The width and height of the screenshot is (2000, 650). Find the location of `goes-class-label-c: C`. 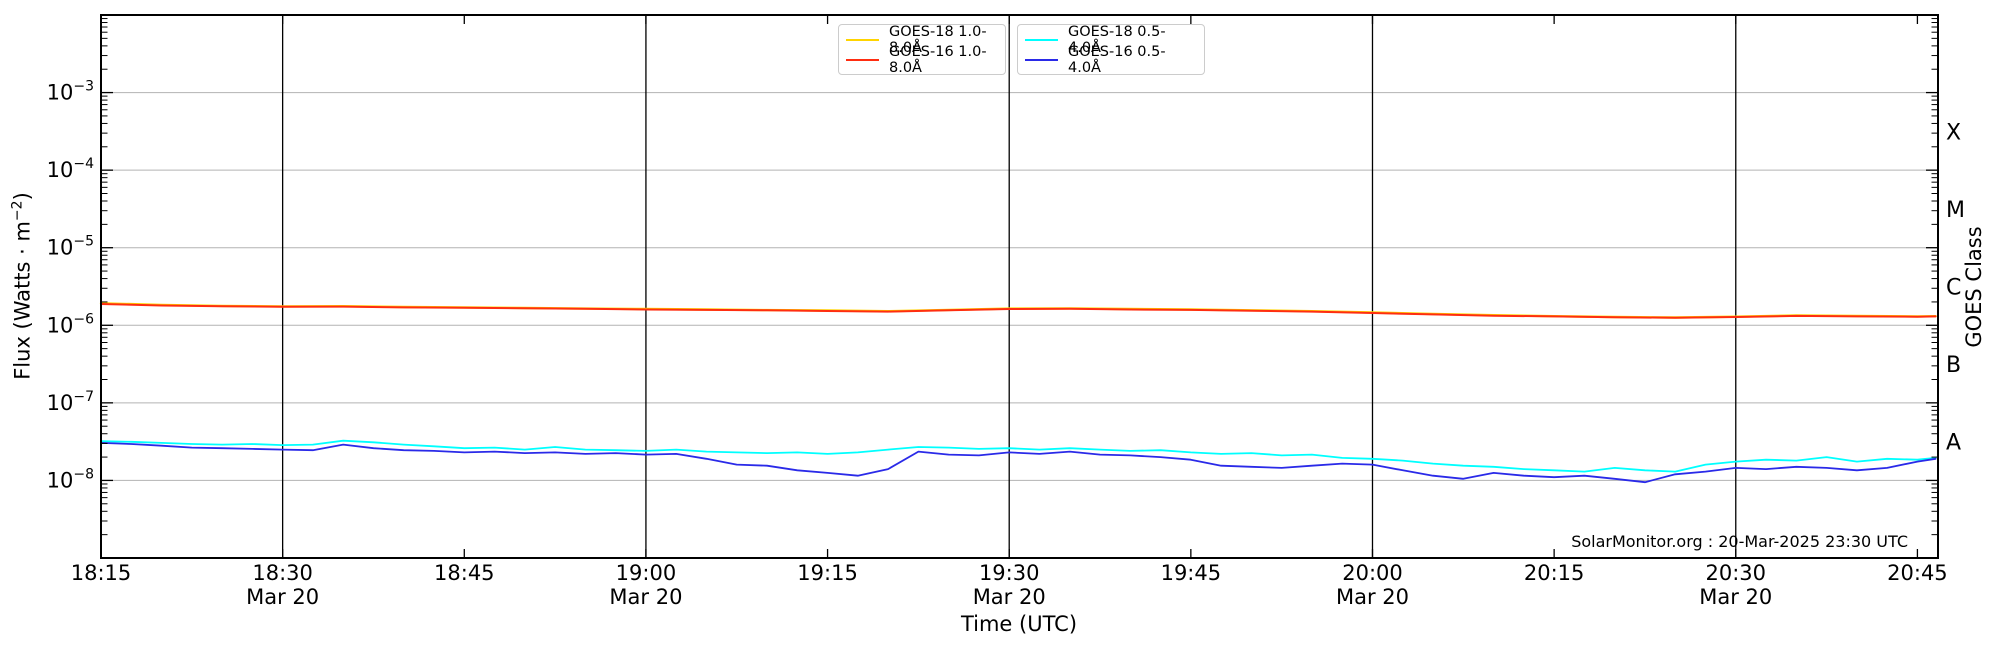

goes-class-label-c: C is located at coordinates (1953, 288).